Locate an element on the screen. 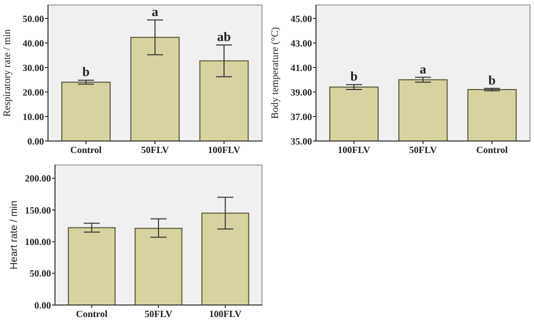 Image resolution: width=534 pixels, height=326 pixels. y-tick-label: 200.00 is located at coordinates (38, 179).